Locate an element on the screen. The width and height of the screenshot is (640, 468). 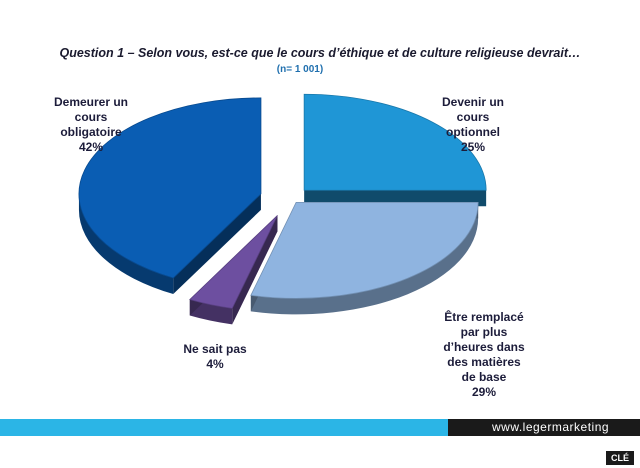
slice-label-demeurer-line-3: obligatoire is located at coordinates (91, 132).